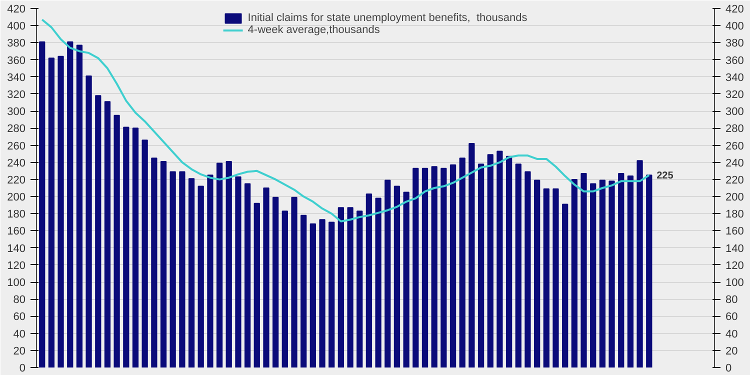 This screenshot has width=750, height=375. Describe the element at coordinates (735, 283) in the screenshot. I see `y2-tick-label: 100` at that location.